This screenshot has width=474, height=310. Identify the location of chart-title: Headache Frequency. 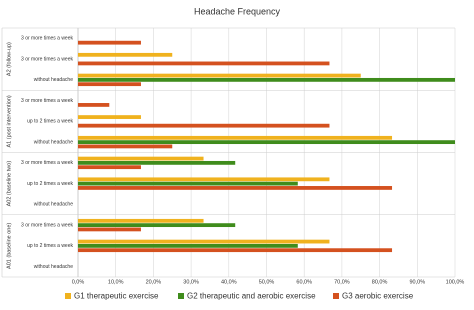
(237, 11).